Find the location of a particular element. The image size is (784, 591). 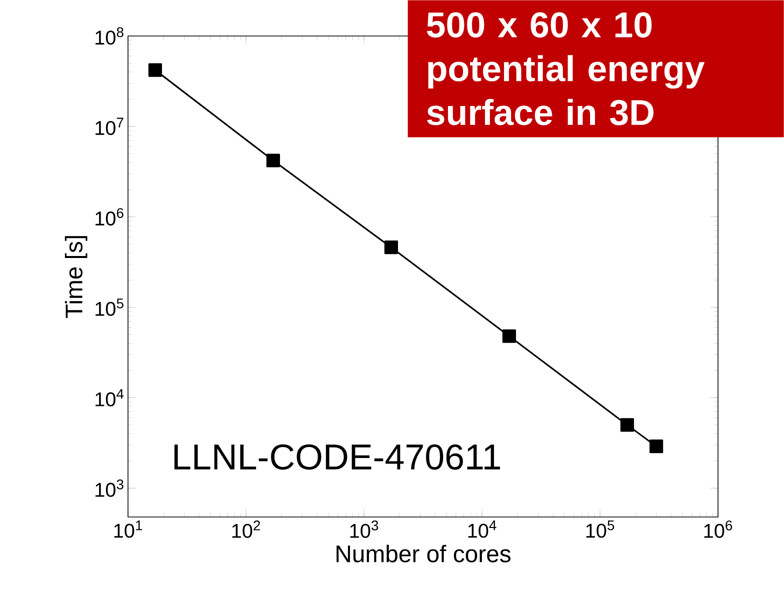

y-tick-label: 10$^{5}$ is located at coordinates (110, 307).